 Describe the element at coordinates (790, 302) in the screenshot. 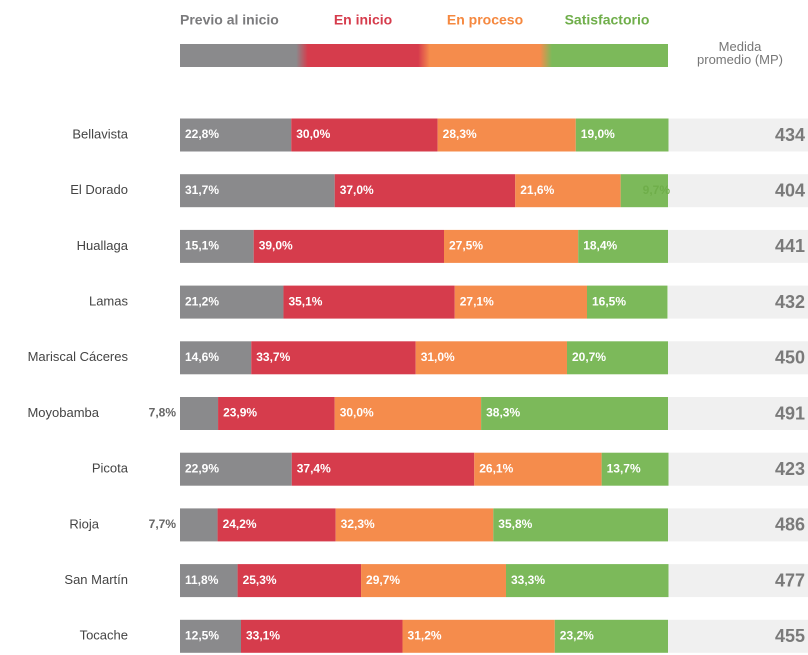

I see `mp-value: 432` at that location.